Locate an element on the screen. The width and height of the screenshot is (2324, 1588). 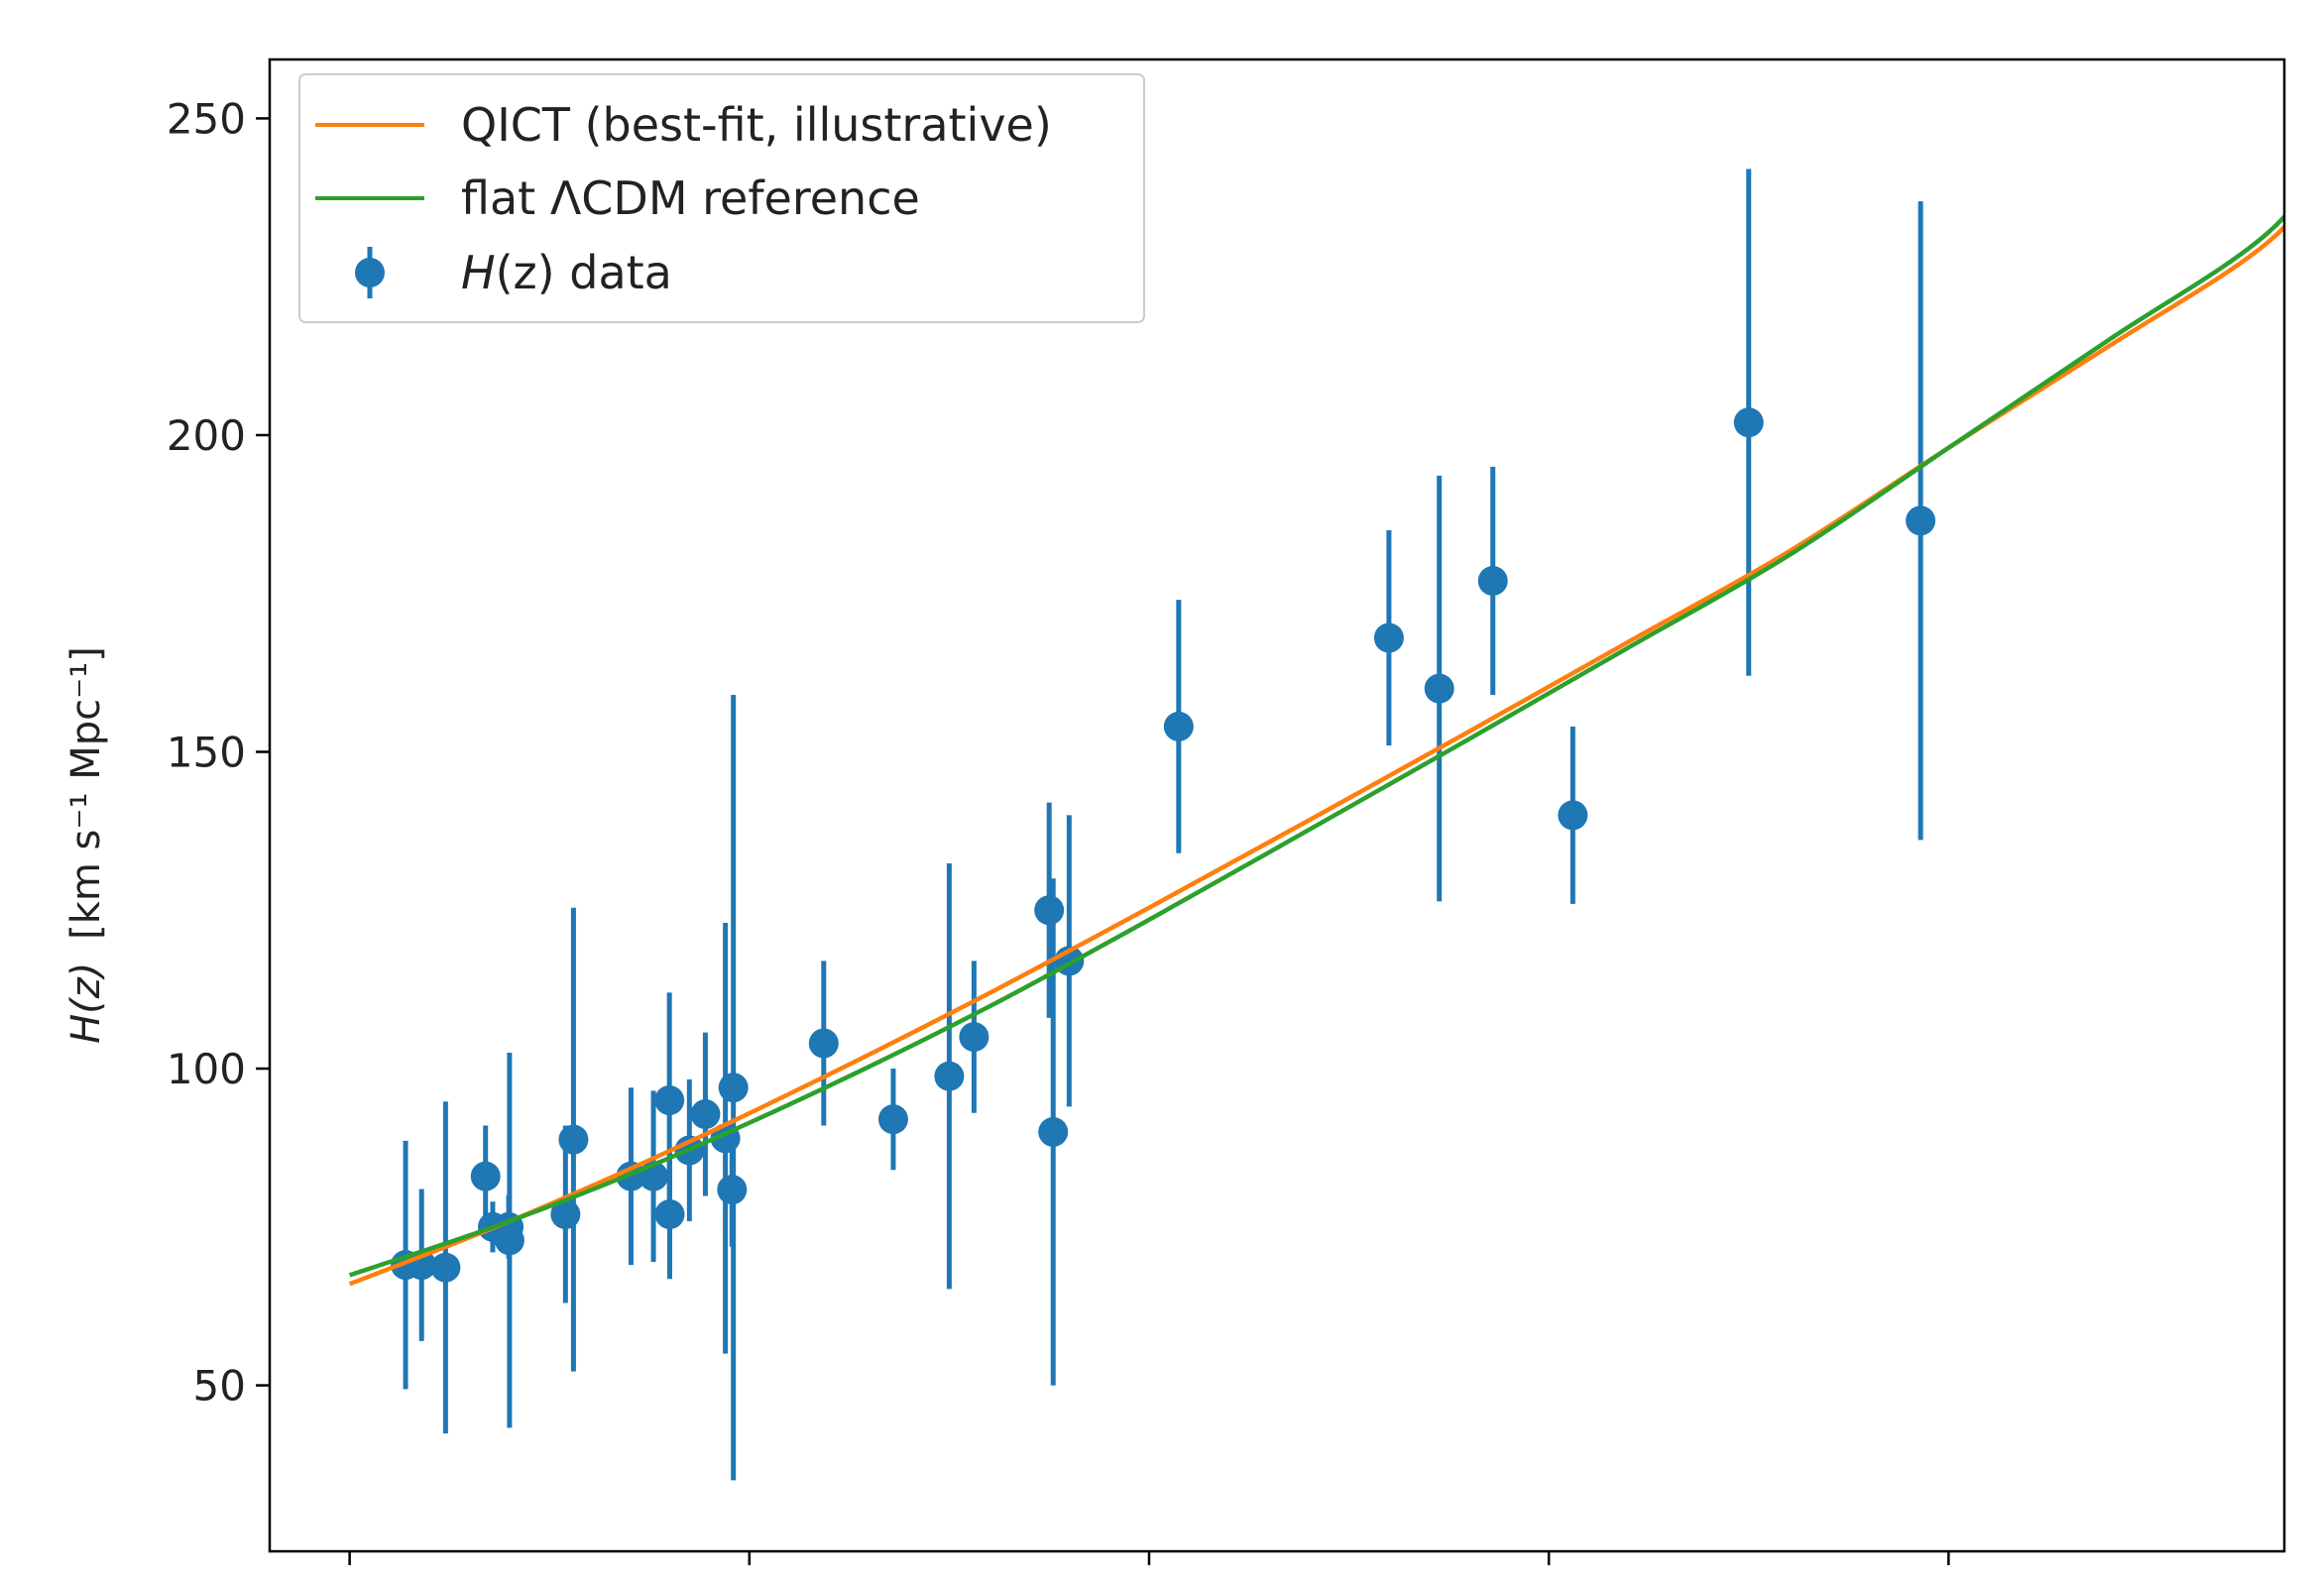
y-tick-label-0: 50 is located at coordinates (219, 1386).